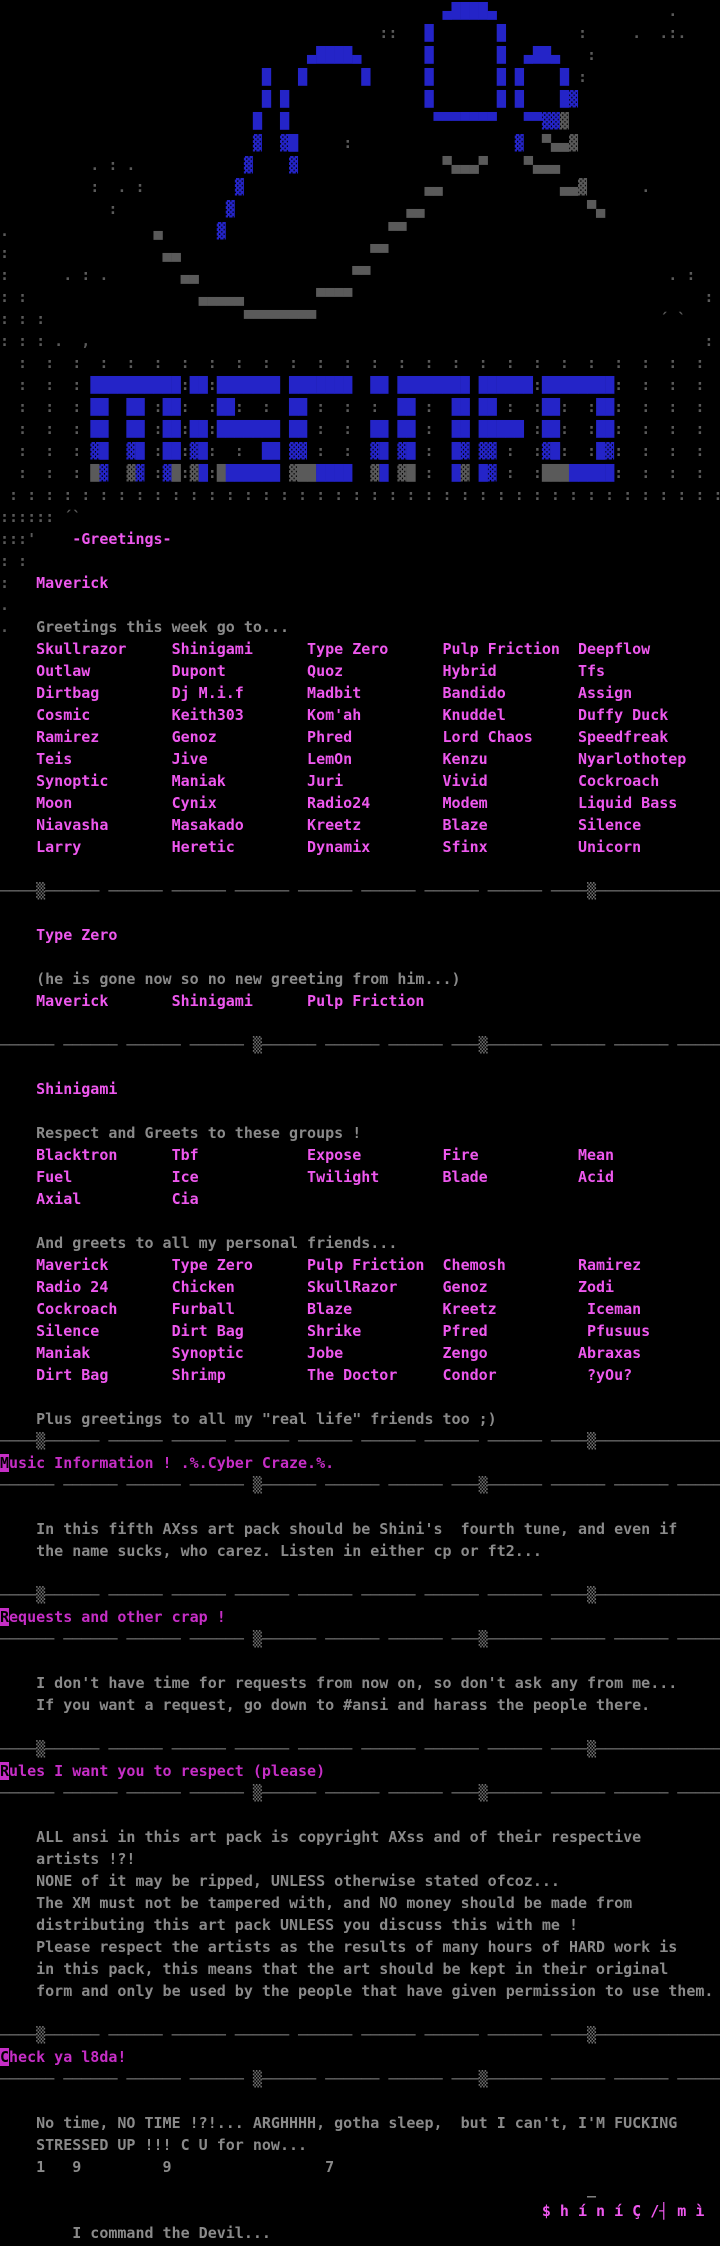 Image resolution: width=720 pixels, height=2246 pixels. Describe the element at coordinates (501, 165) in the screenshot. I see `art-grey-run: ▀▄▄▄▀ ▀▄▄▄` at that location.